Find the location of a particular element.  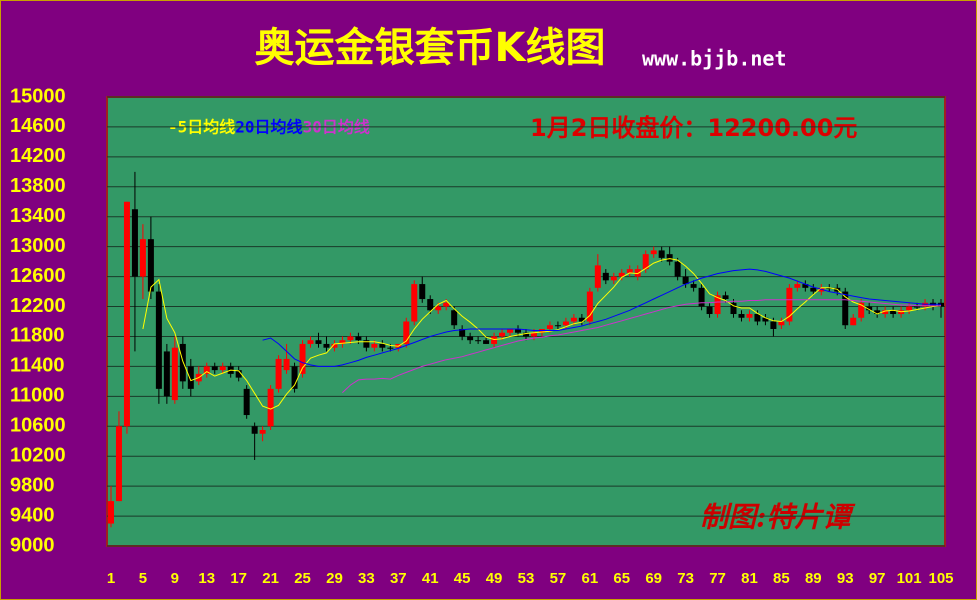

x-tick-label: 85 is located at coordinates (781, 578).